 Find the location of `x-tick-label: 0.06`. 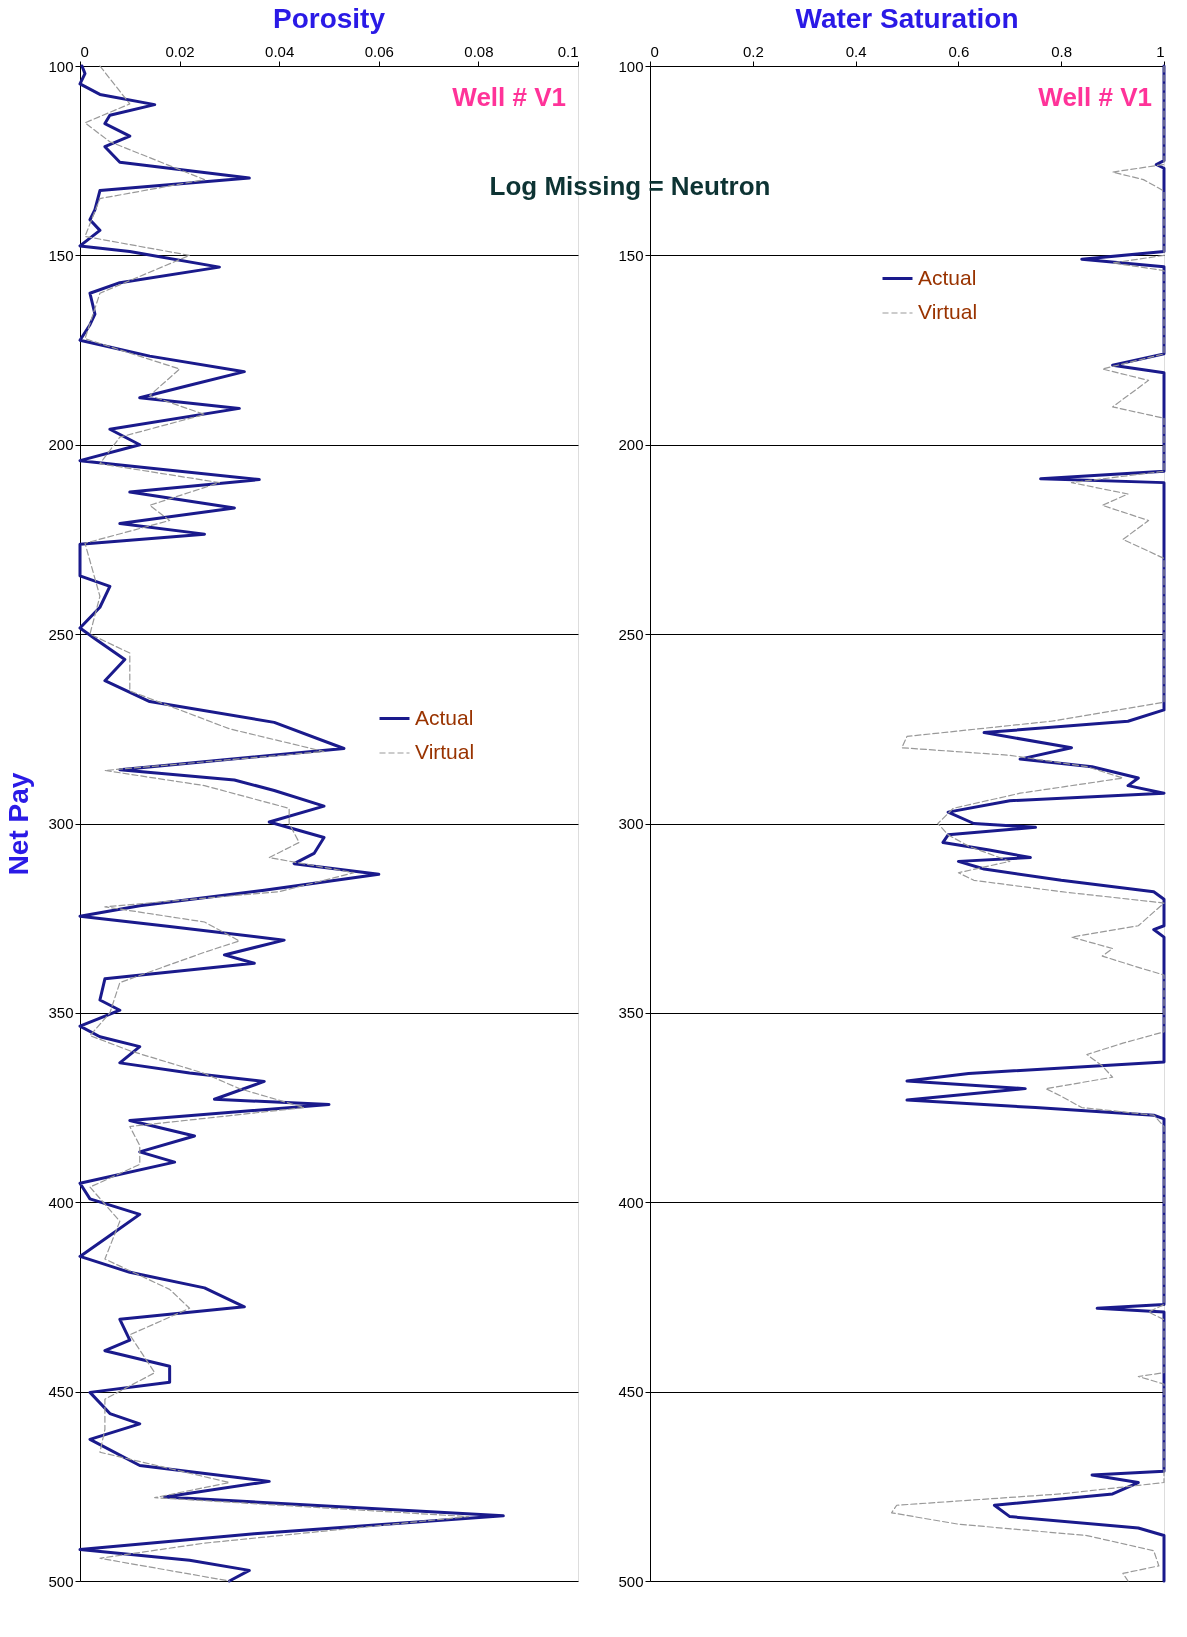

x-tick-label: 0.06 is located at coordinates (379, 51).